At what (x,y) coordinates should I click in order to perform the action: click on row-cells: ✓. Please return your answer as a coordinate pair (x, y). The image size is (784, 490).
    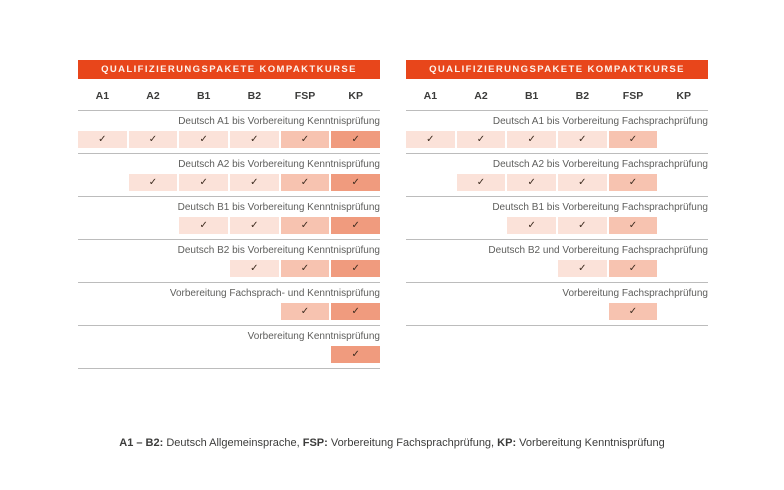
    Looking at the image, I should click on (557, 311).